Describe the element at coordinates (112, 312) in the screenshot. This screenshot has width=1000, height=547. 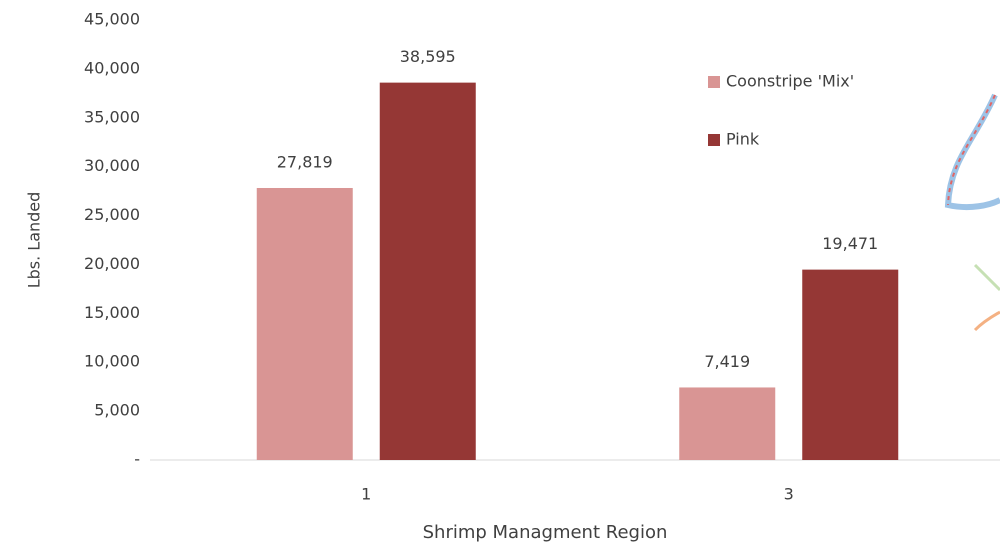
I see `y-tick-label: 15,000` at that location.